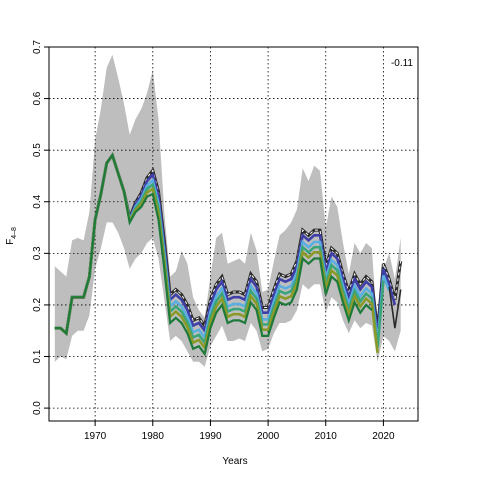 Image resolution: width=480 pixels, height=480 pixels. What do you see at coordinates (402, 63) in the screenshot?
I see `mohns-rho-annotation: -0.11` at bounding box center [402, 63].